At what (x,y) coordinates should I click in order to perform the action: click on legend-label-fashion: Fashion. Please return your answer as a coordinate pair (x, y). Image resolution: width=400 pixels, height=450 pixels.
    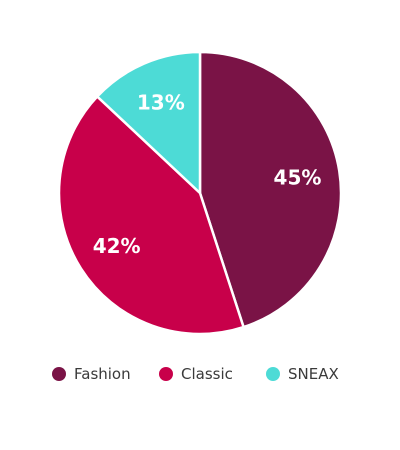
    Looking at the image, I should click on (102, 374).